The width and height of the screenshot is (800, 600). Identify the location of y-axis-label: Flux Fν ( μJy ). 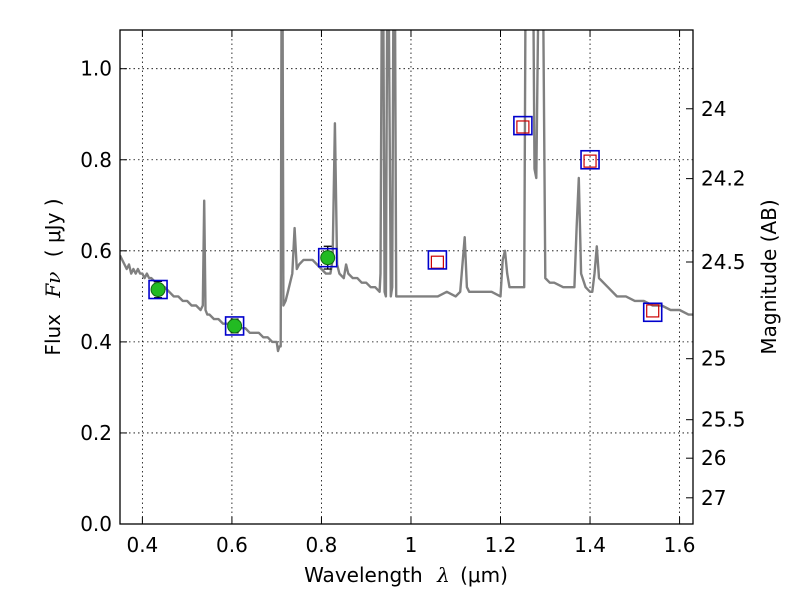
(53, 276).